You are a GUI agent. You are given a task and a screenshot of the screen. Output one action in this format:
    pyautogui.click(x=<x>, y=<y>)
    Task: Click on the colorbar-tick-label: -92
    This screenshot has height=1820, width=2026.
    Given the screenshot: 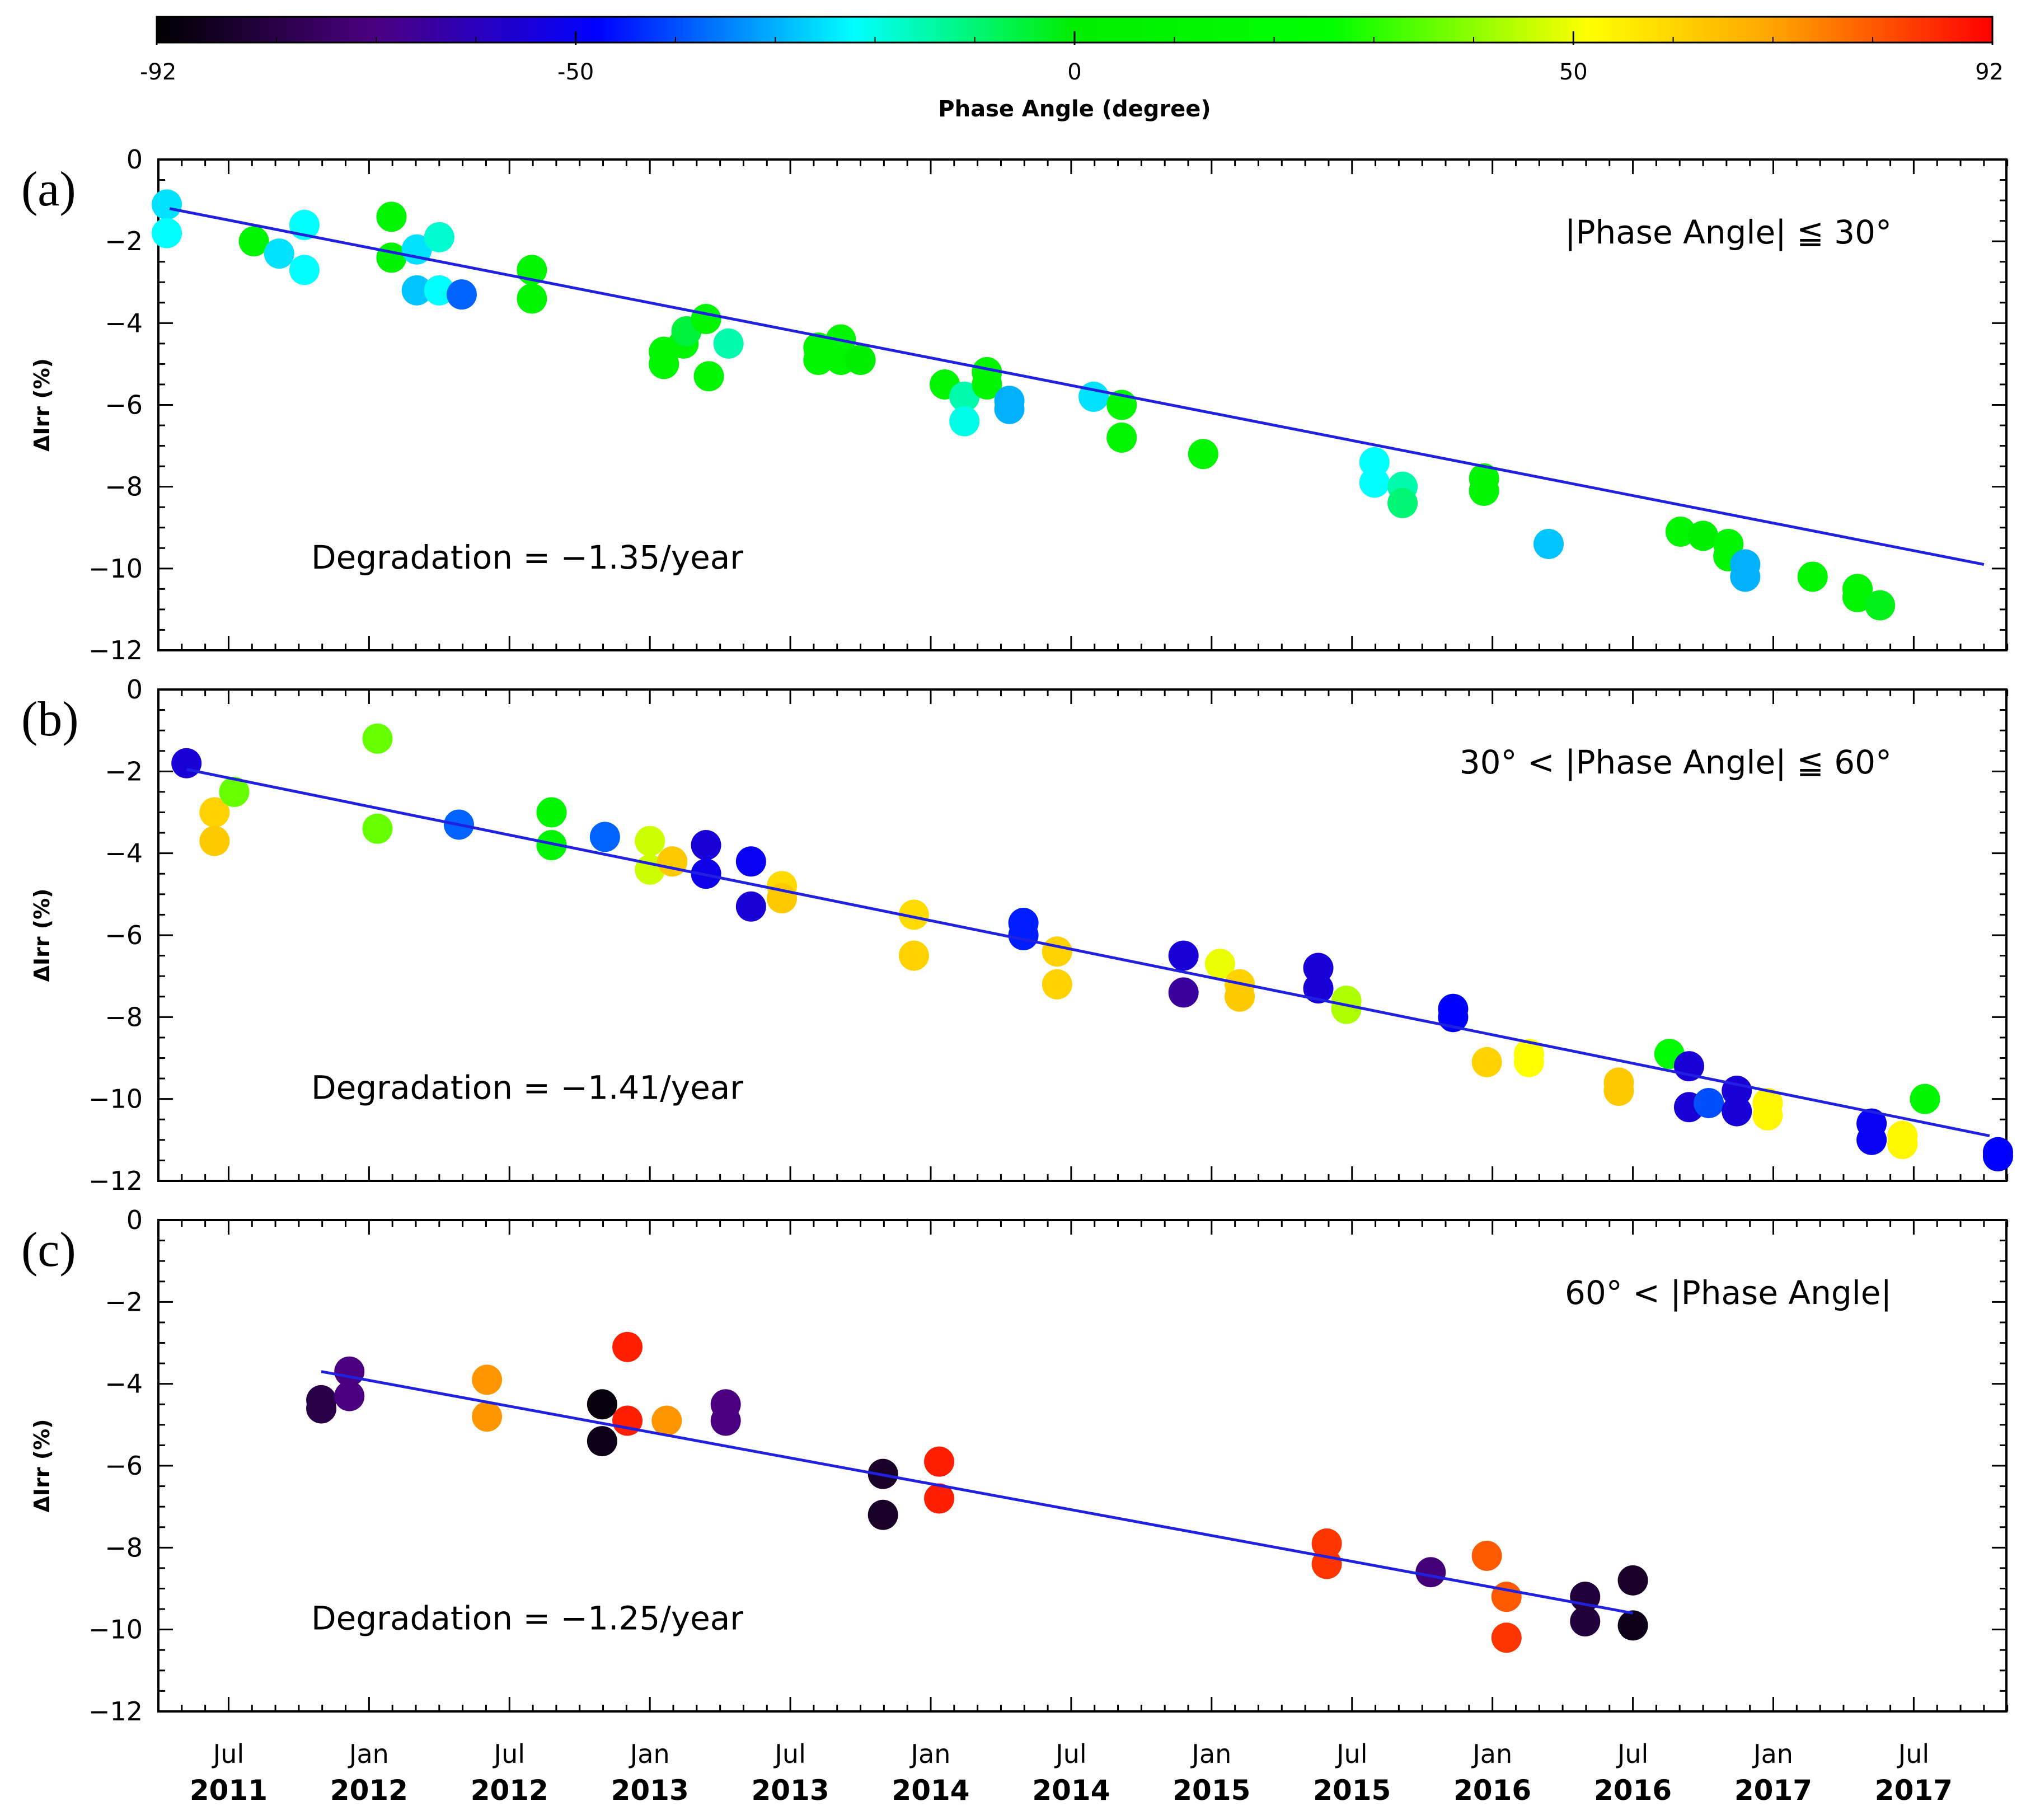 What is the action you would take?
    pyautogui.click(x=158, y=72)
    